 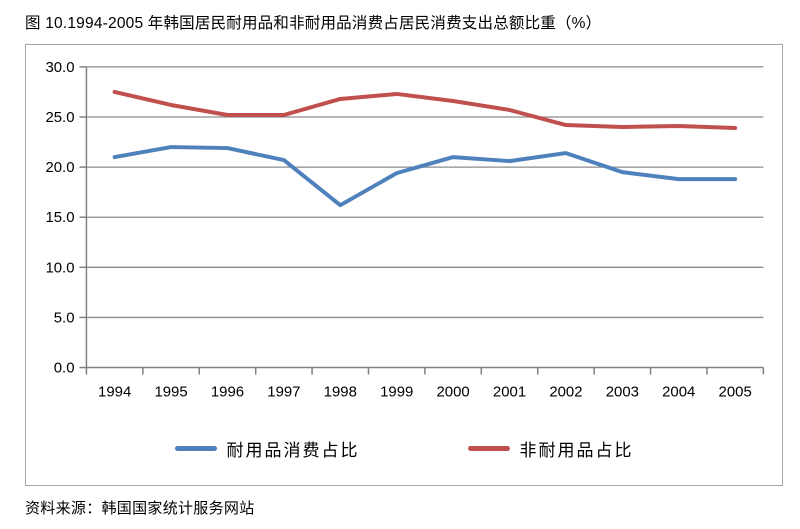 I want to click on x-axis-tick-label: 2005, so click(x=735, y=391).